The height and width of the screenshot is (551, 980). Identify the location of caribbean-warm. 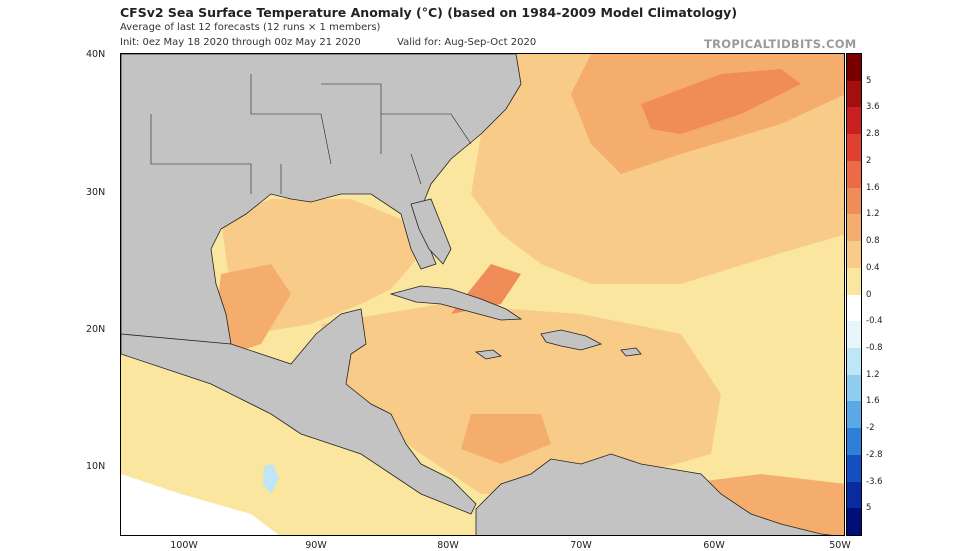
(521, 399).